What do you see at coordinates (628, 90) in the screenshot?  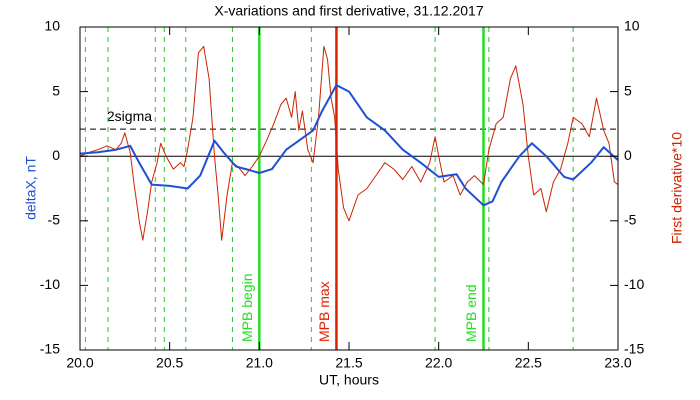 I see `y2-tick-label: 5` at bounding box center [628, 90].